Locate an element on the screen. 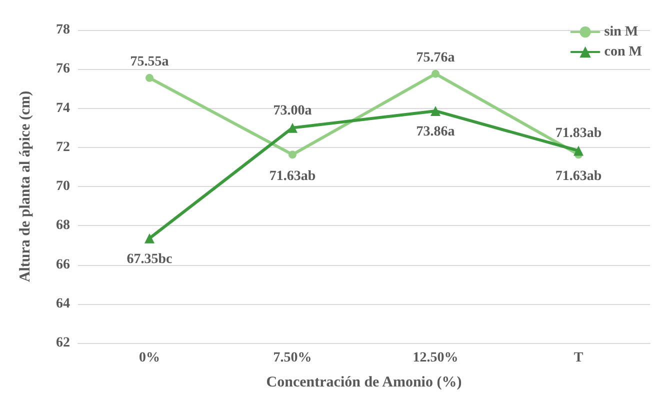  y-tick-label: 64 is located at coordinates (63, 304).